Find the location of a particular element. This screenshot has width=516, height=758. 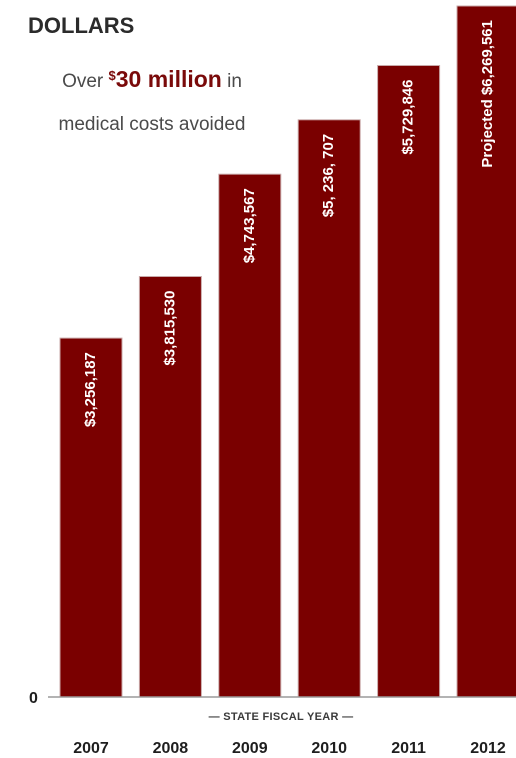

x-tick-2010: 2010 is located at coordinates (329, 748).